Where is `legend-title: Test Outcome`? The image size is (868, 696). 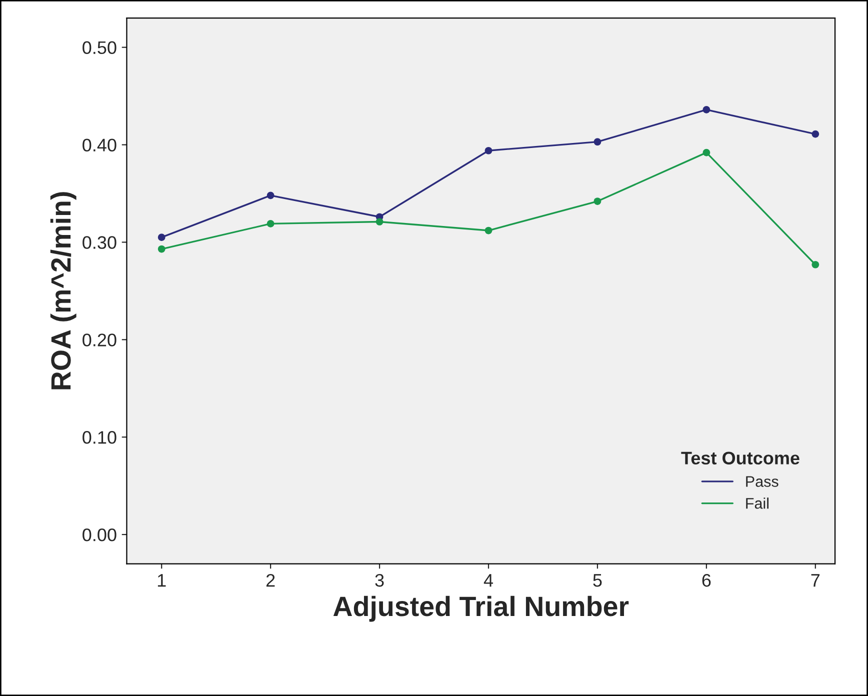
legend-title: Test Outcome is located at coordinates (740, 458).